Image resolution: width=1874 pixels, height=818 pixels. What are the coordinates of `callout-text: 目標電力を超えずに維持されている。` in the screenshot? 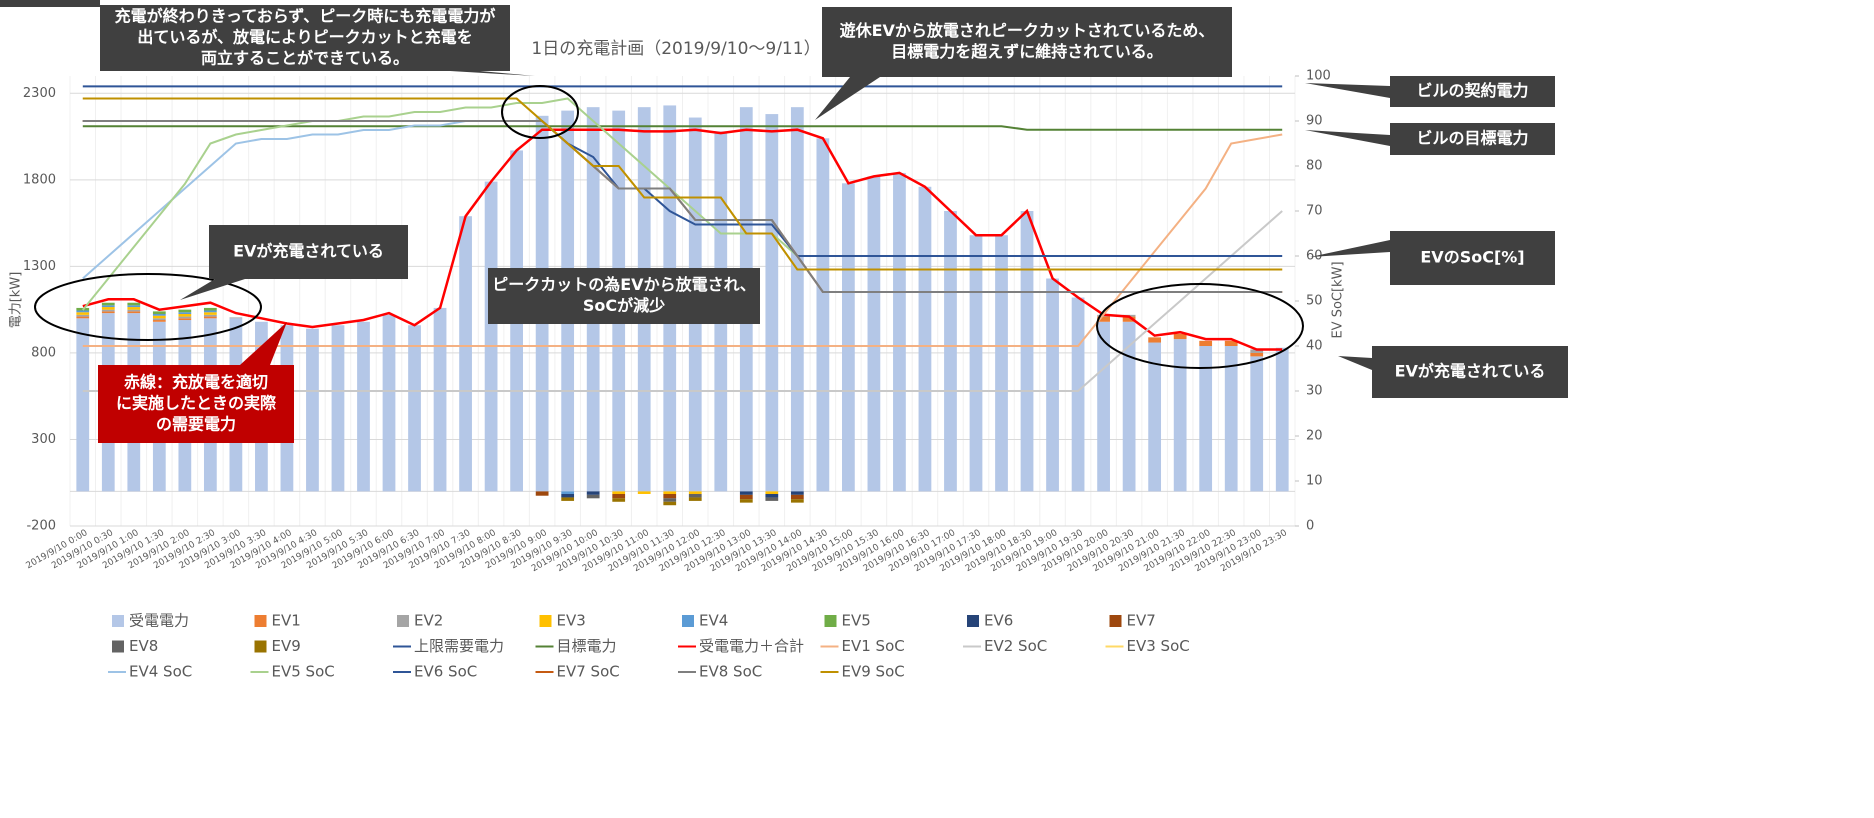 It's located at (1027, 51).